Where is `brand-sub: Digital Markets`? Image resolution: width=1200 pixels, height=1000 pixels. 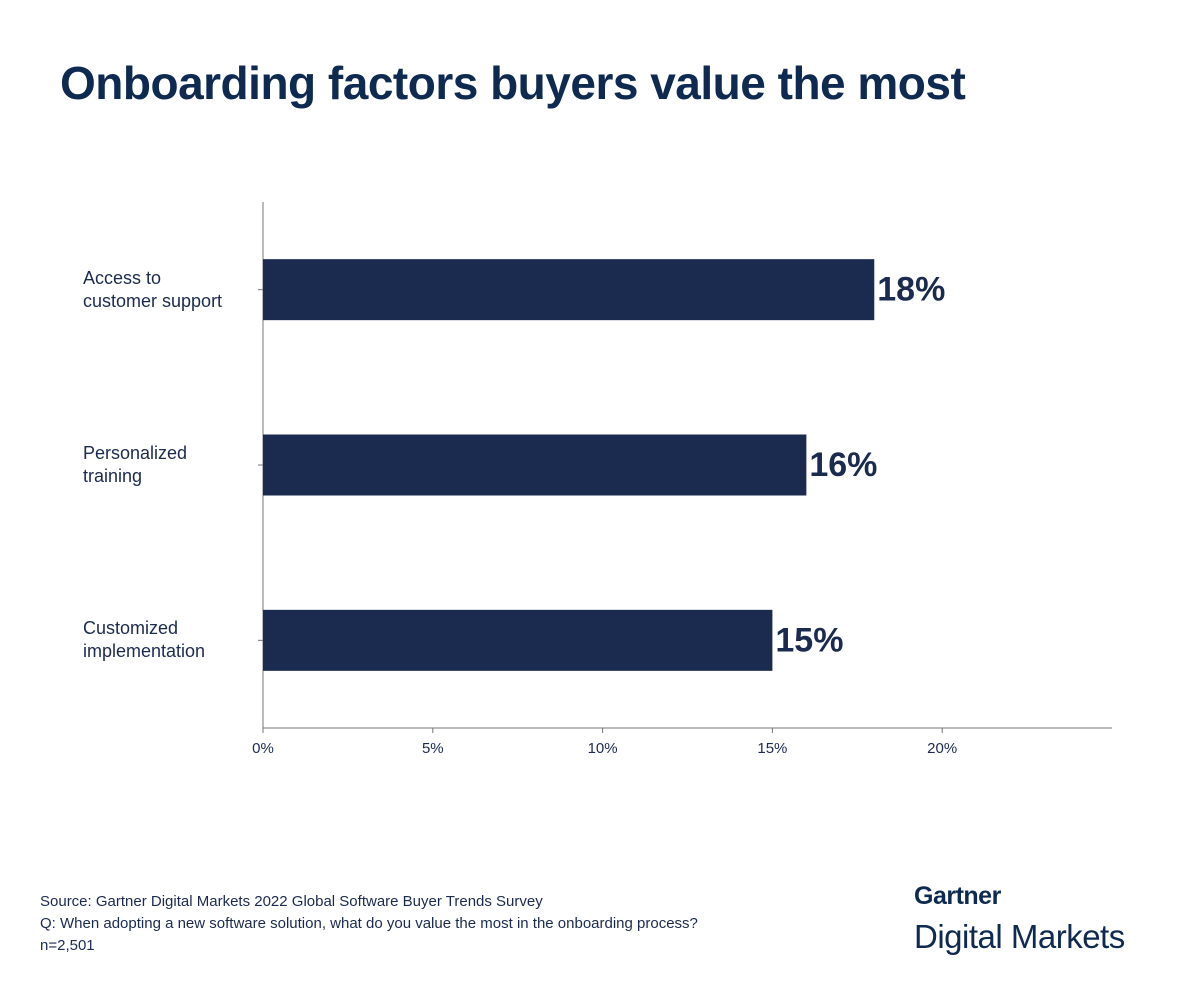
brand-sub: Digital Markets is located at coordinates (1019, 936).